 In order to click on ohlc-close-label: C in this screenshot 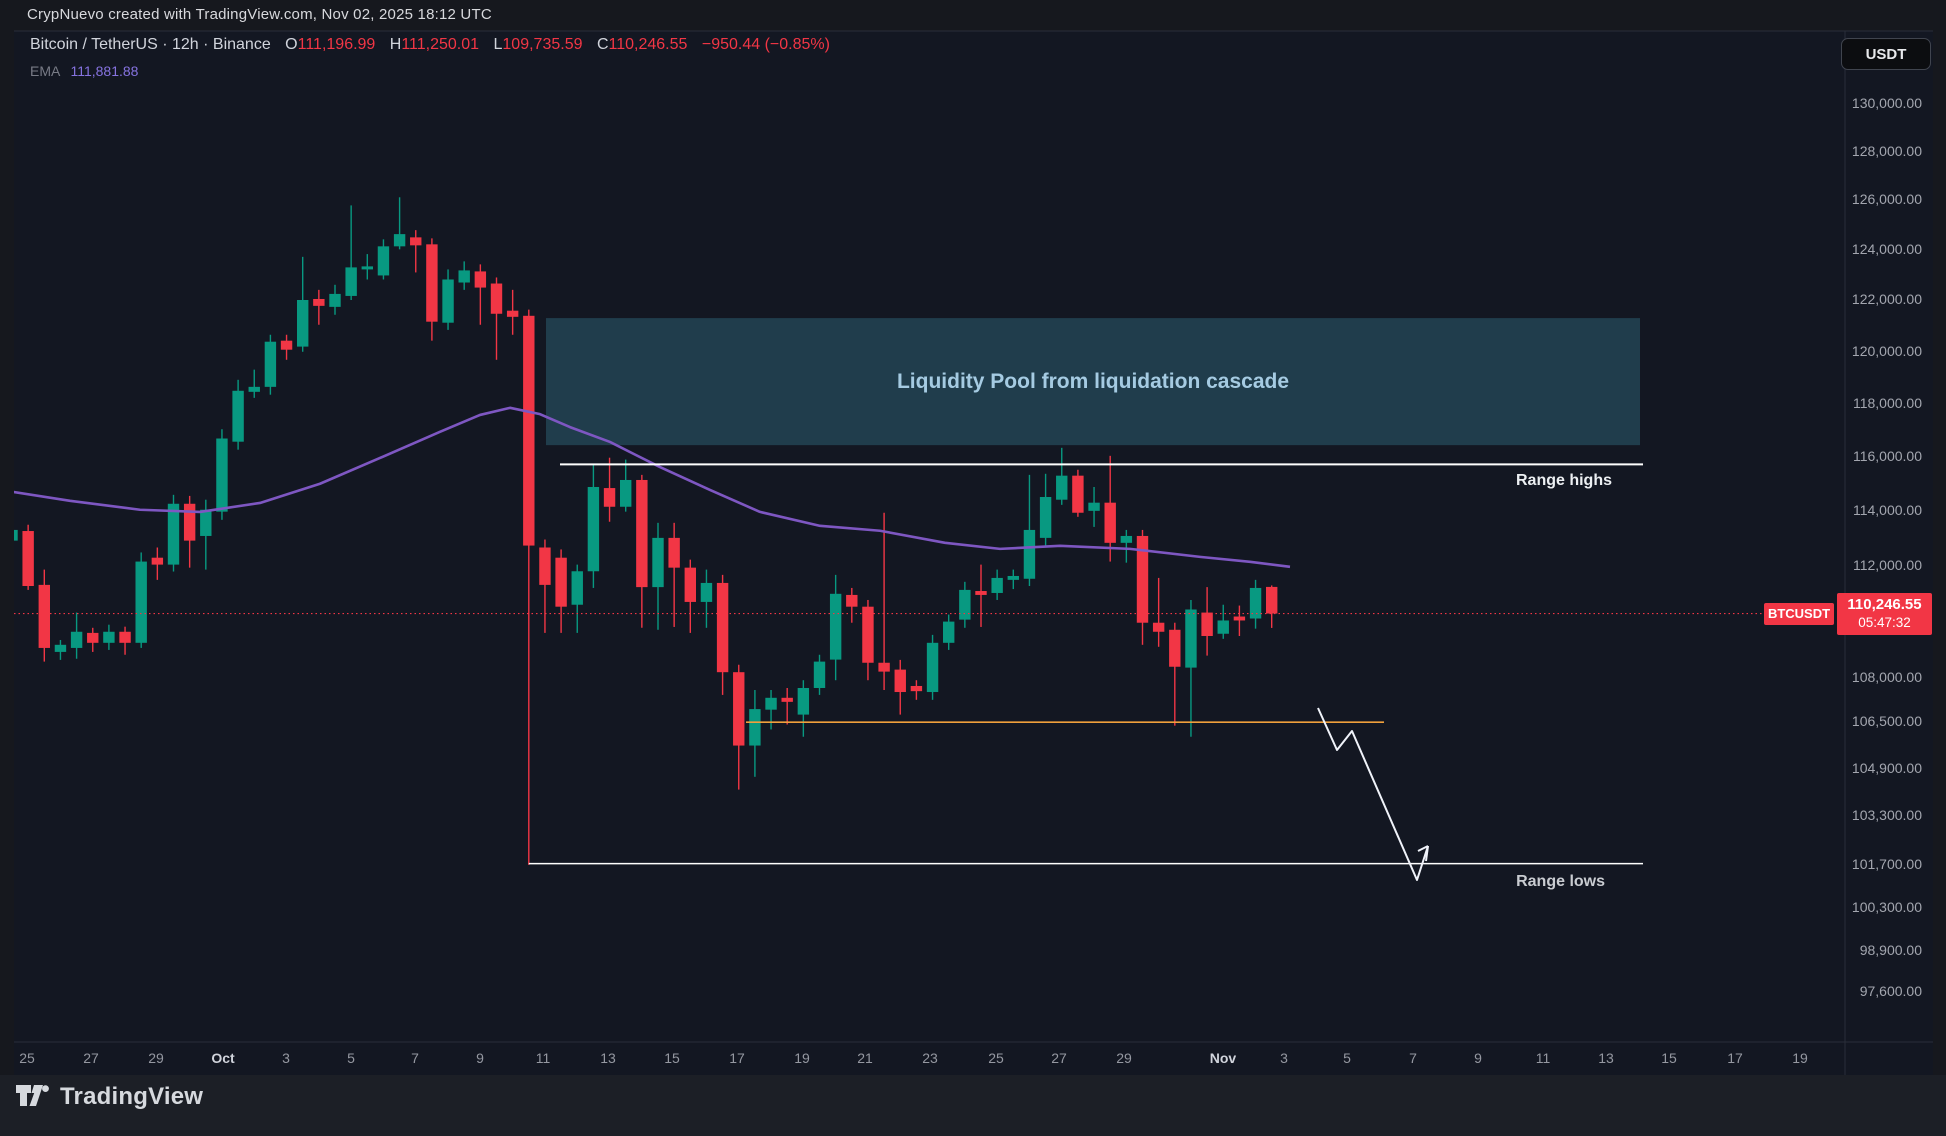, I will do `click(602, 44)`.